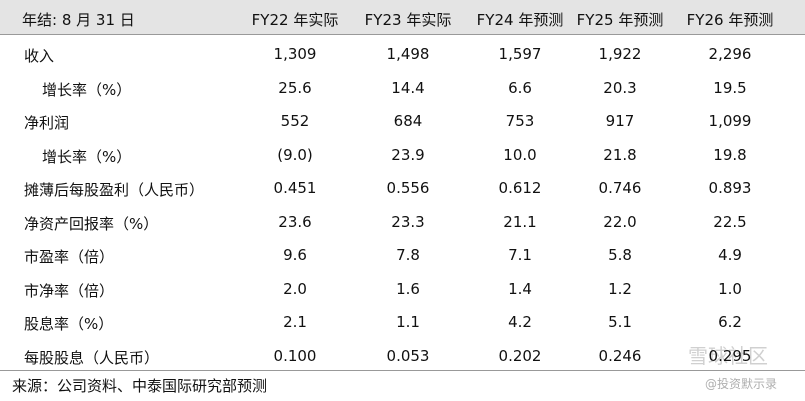 This screenshot has height=401, width=805. Describe the element at coordinates (741, 384) in the screenshot. I see `watermark-handle: @投资默示录` at that location.